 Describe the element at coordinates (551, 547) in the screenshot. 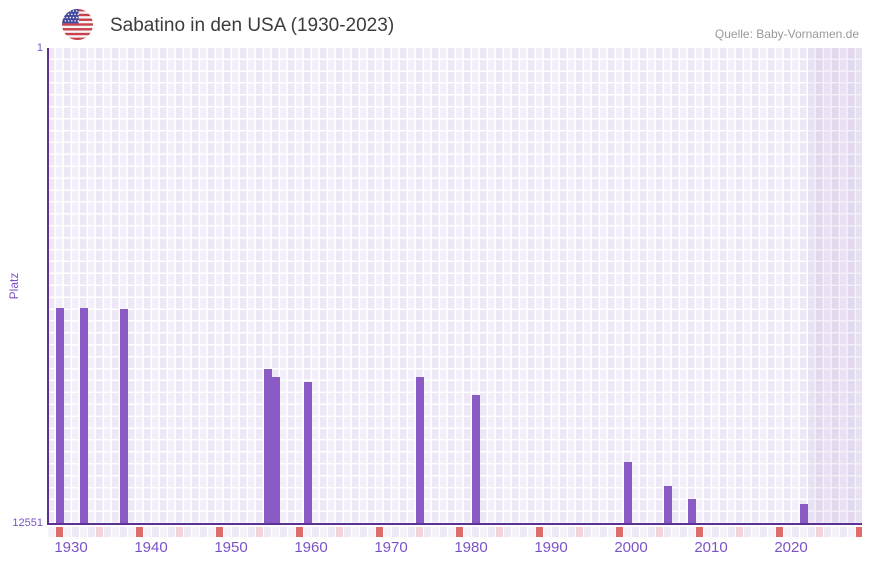

I see `x-tick-1990: 1990` at that location.